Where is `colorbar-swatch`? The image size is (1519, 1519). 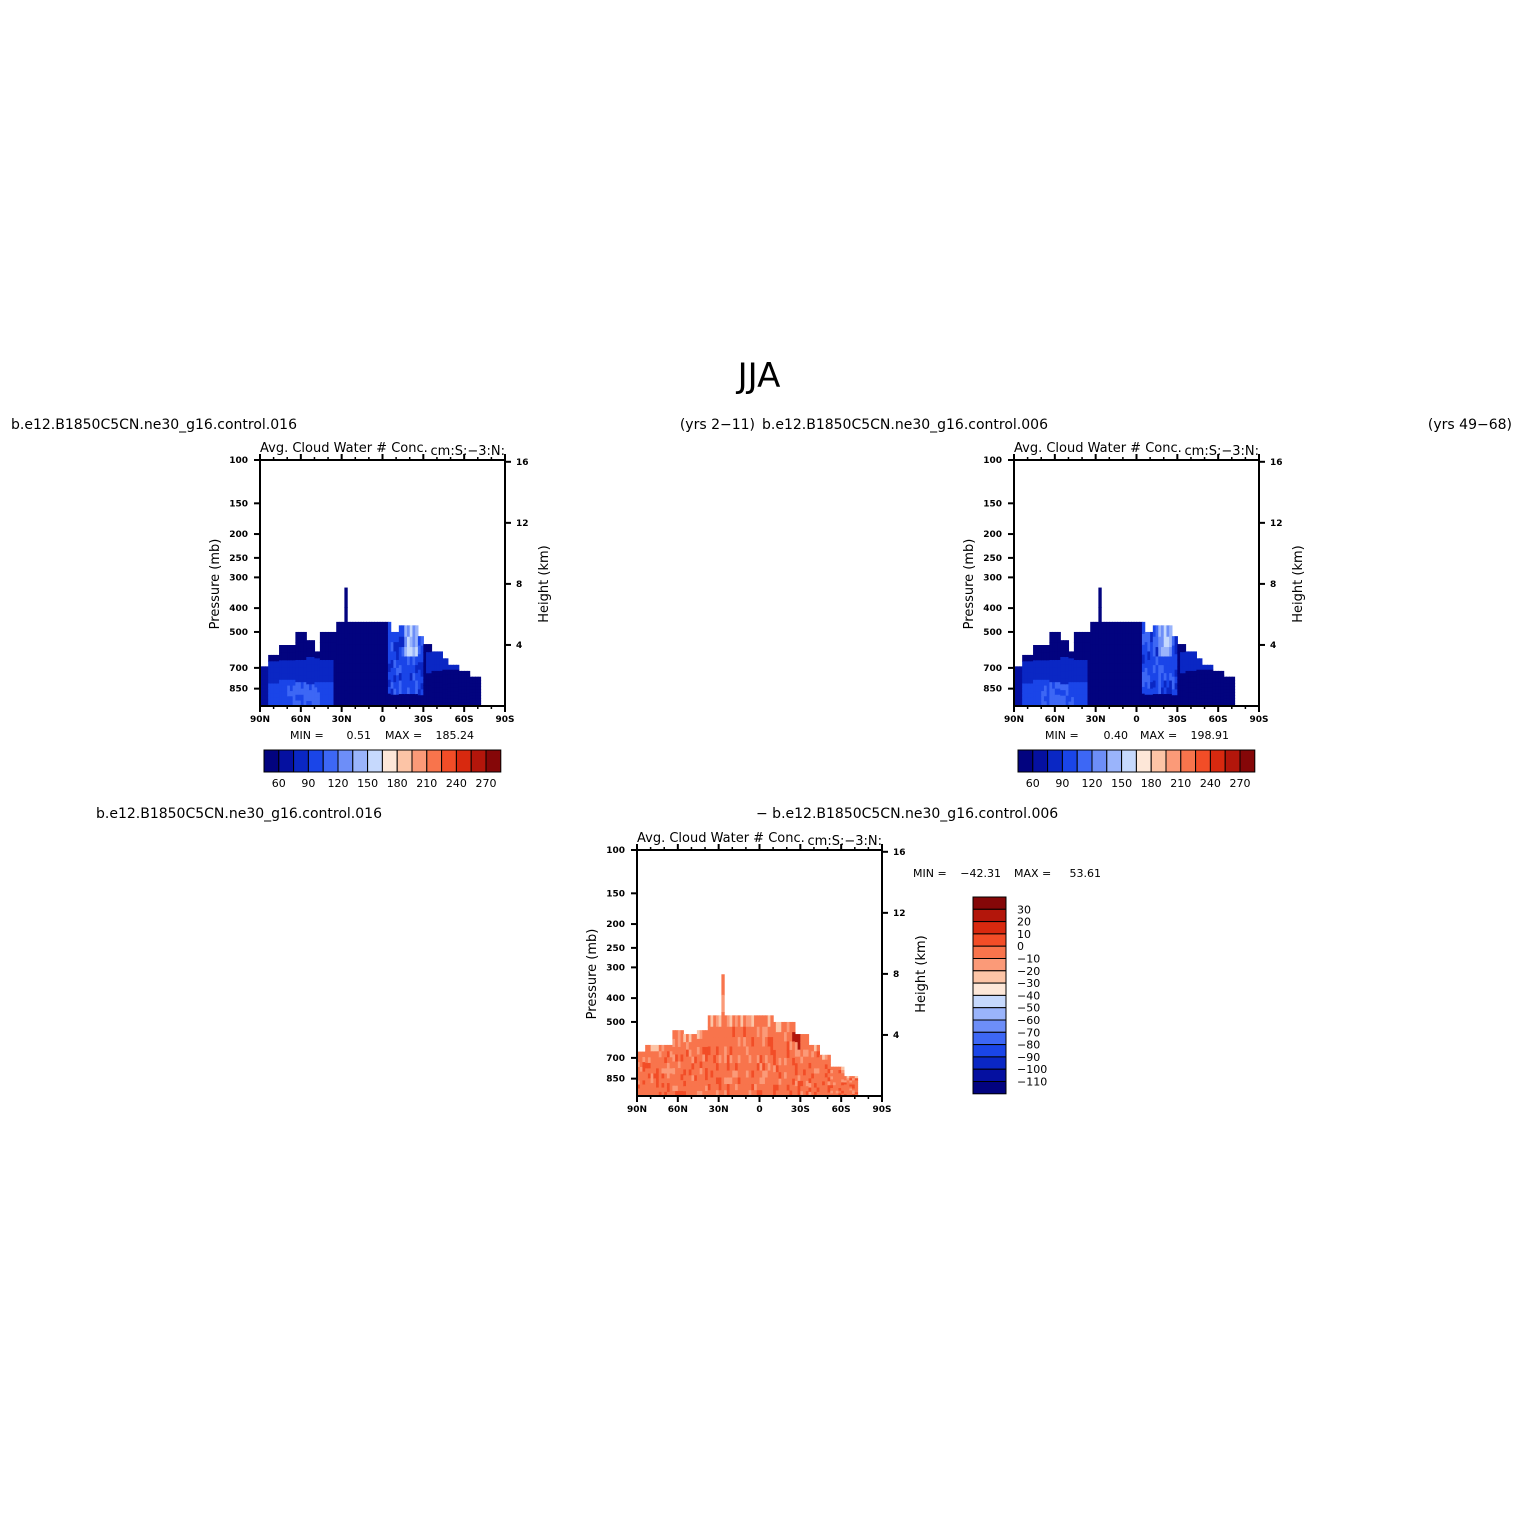
colorbar-swatch is located at coordinates (375, 761).